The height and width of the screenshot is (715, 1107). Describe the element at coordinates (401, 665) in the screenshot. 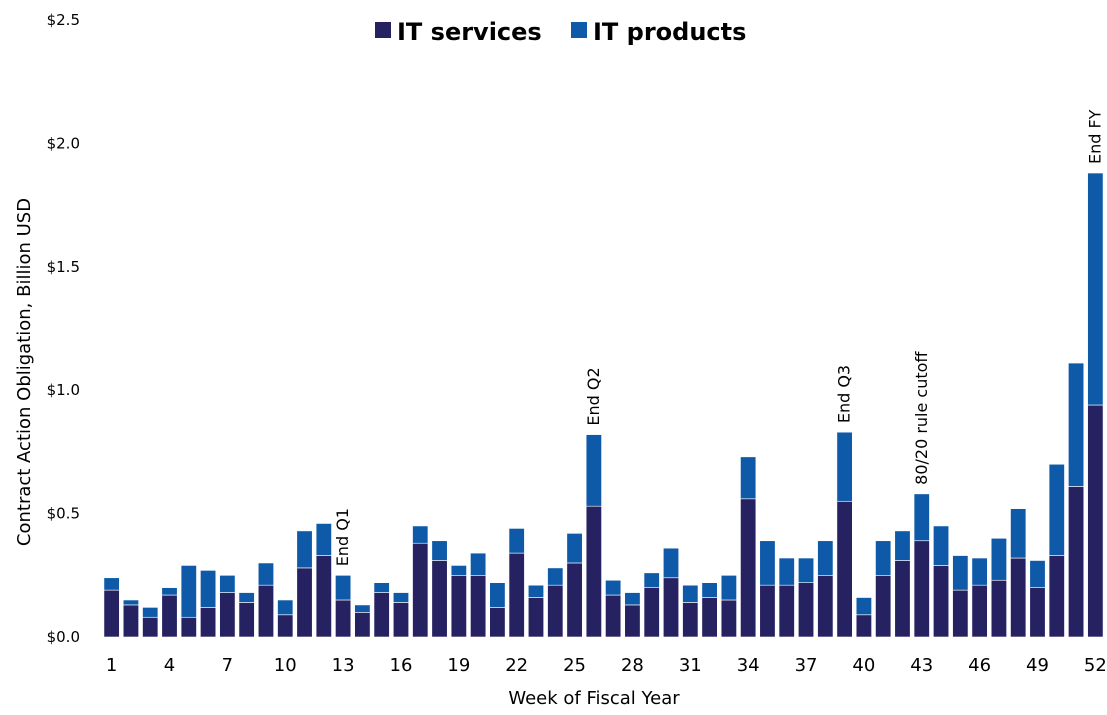

I see `x-tick-label: 16` at that location.